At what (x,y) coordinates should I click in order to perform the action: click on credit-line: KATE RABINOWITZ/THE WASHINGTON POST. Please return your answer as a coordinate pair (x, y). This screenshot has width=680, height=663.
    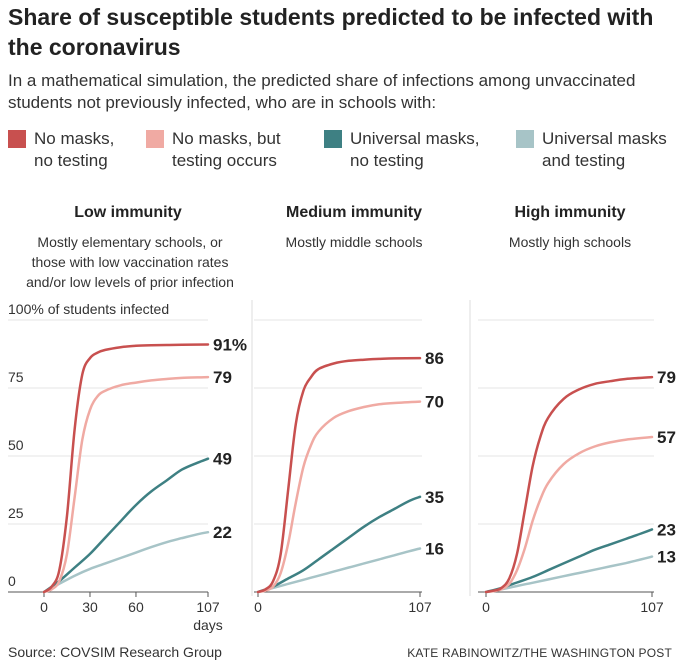
    Looking at the image, I should click on (539, 653).